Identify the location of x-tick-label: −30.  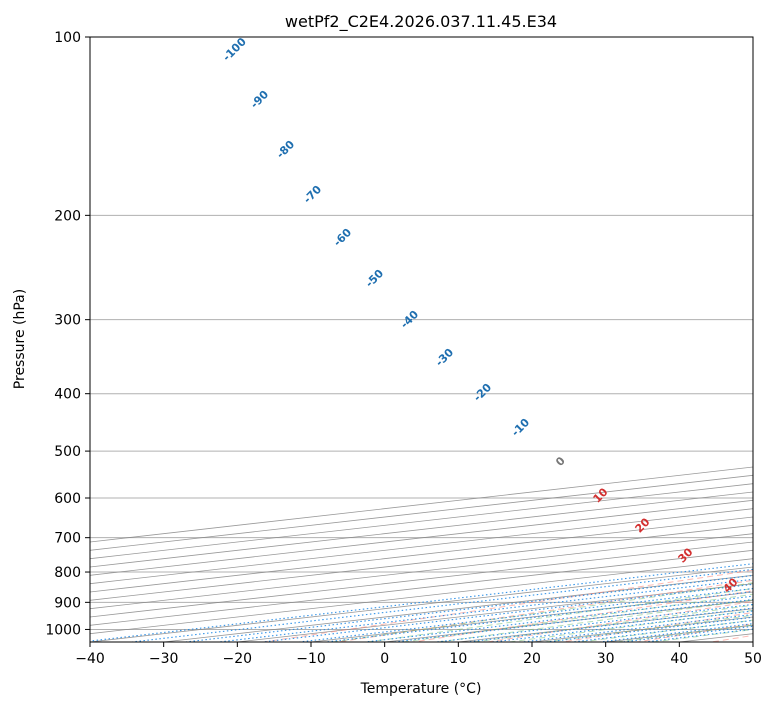
(164, 659).